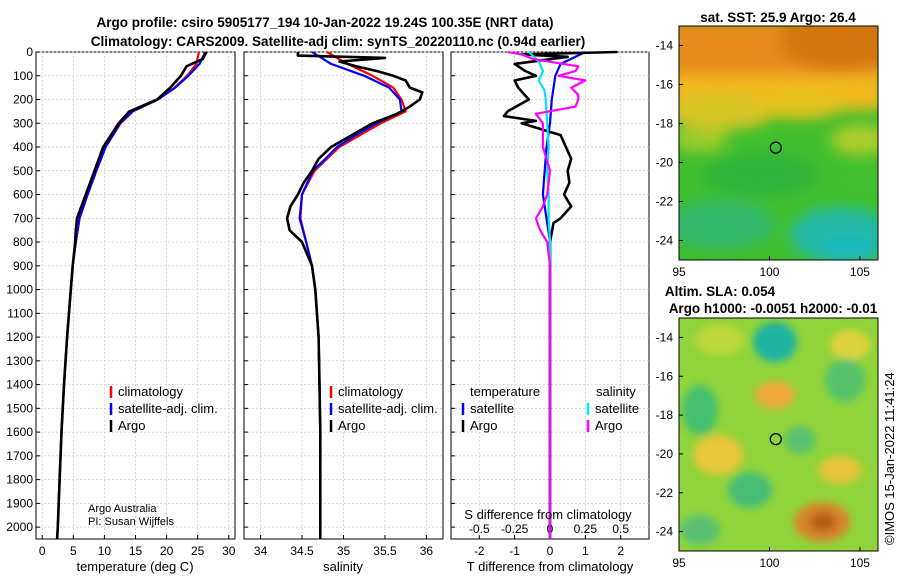 The width and height of the screenshot is (900, 585). Describe the element at coordinates (229, 551) in the screenshot. I see `x-tick-label: 30` at that location.